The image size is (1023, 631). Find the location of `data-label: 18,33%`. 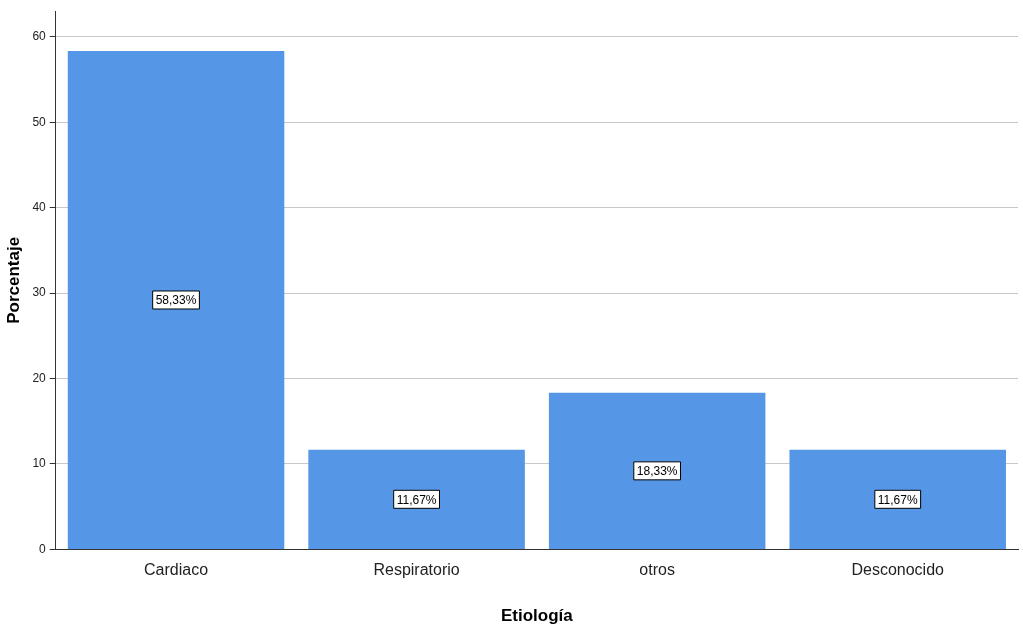

data-label: 18,33% is located at coordinates (657, 471).